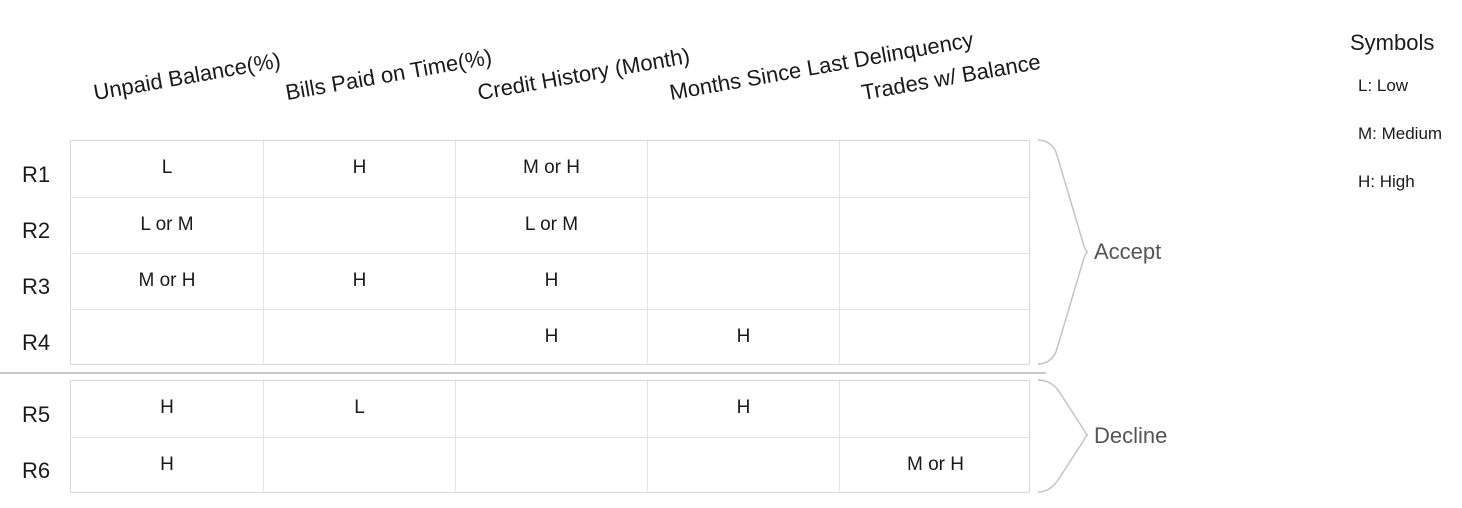 This screenshot has width=1462, height=508. What do you see at coordinates (1063, 252) in the screenshot?
I see `accept-brace-icon` at bounding box center [1063, 252].